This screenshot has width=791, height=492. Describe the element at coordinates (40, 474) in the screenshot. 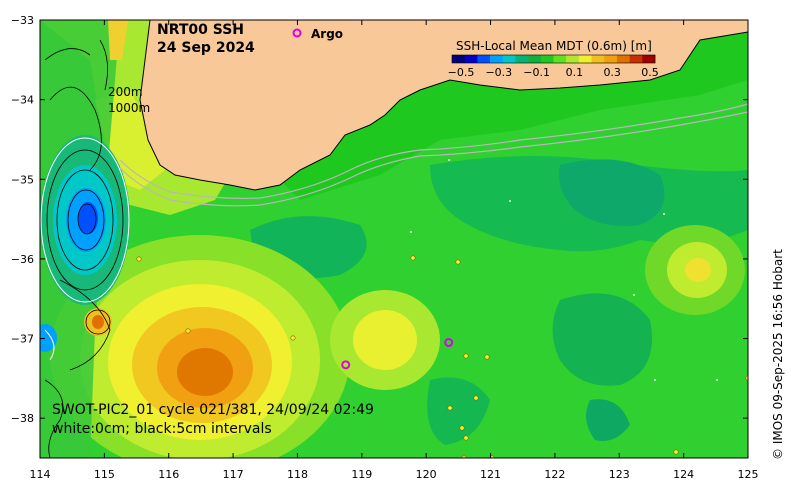

I see `x-tick-label: 114` at that location.